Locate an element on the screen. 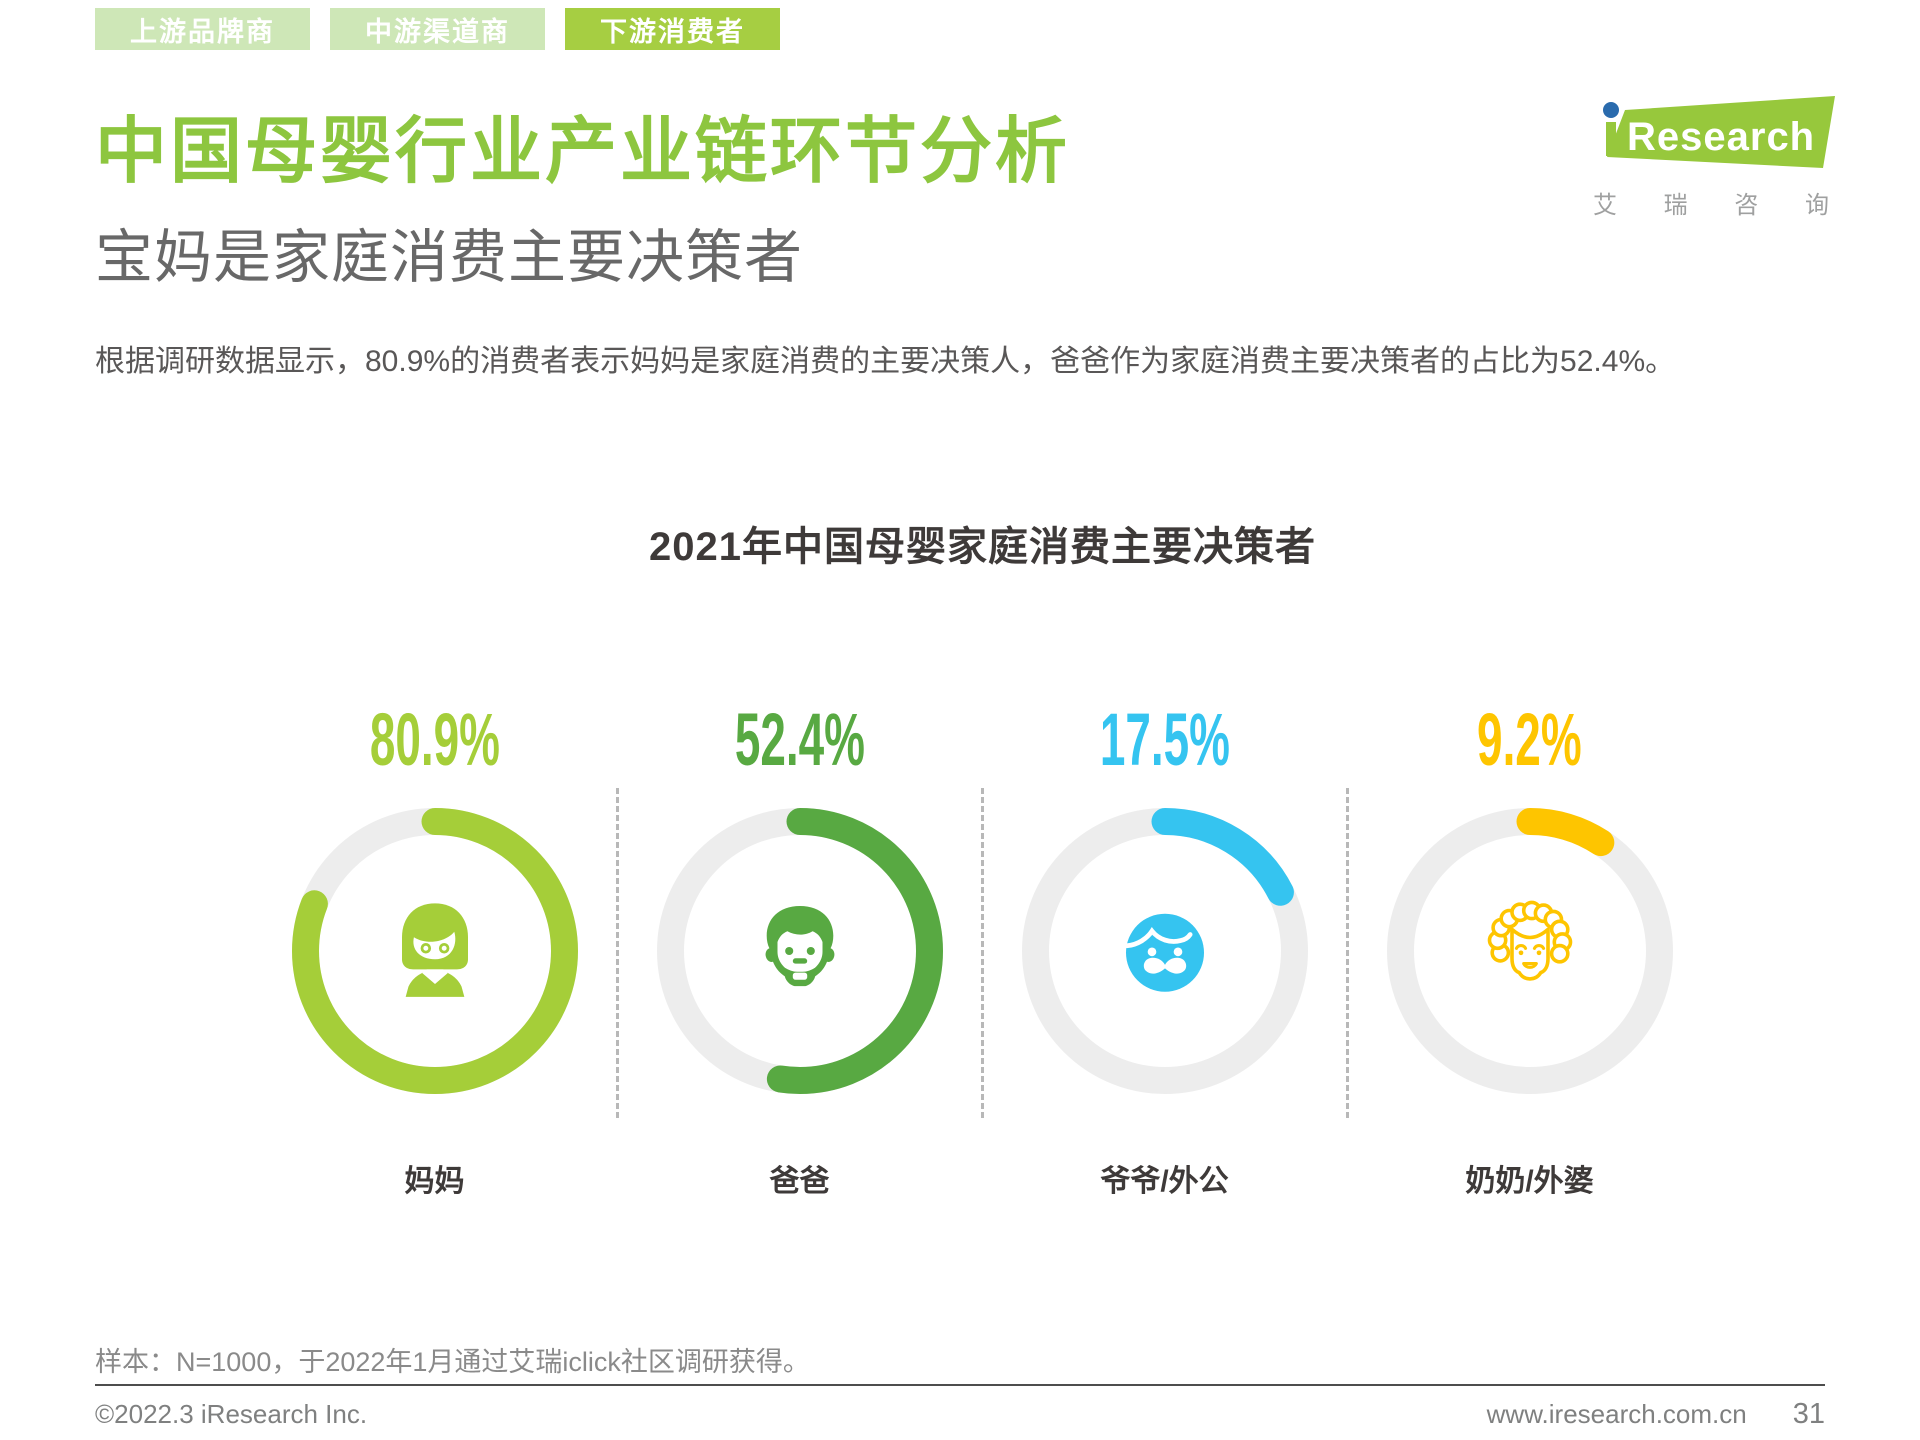 This screenshot has width=1920, height=1440. page-subtitle: 宝妈是家庭消费主要决策者 is located at coordinates (449, 257).